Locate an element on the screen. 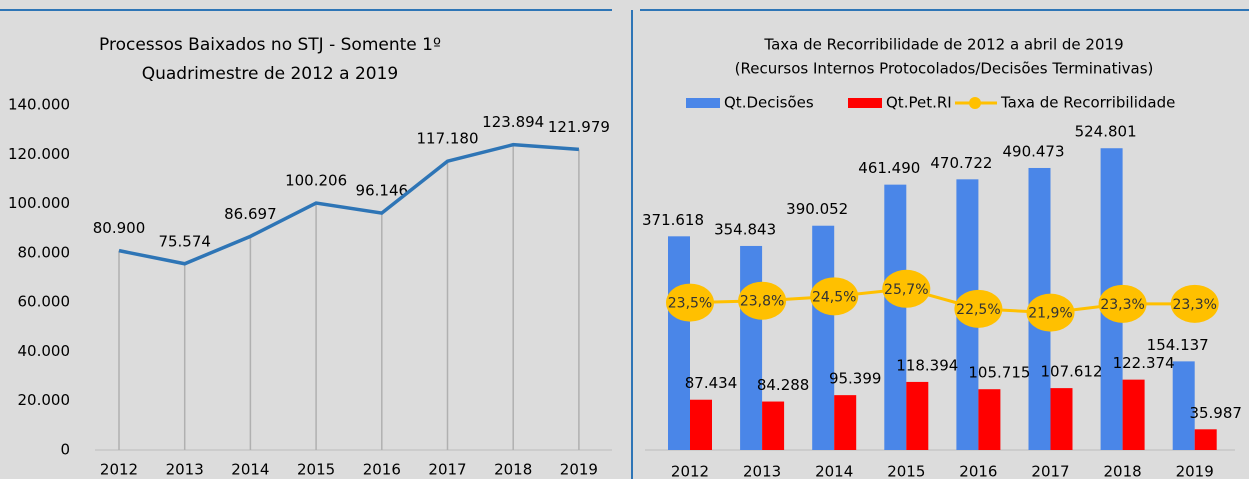 Image resolution: width=1249 pixels, height=479 pixels. data-label: 23,5% is located at coordinates (690, 304).